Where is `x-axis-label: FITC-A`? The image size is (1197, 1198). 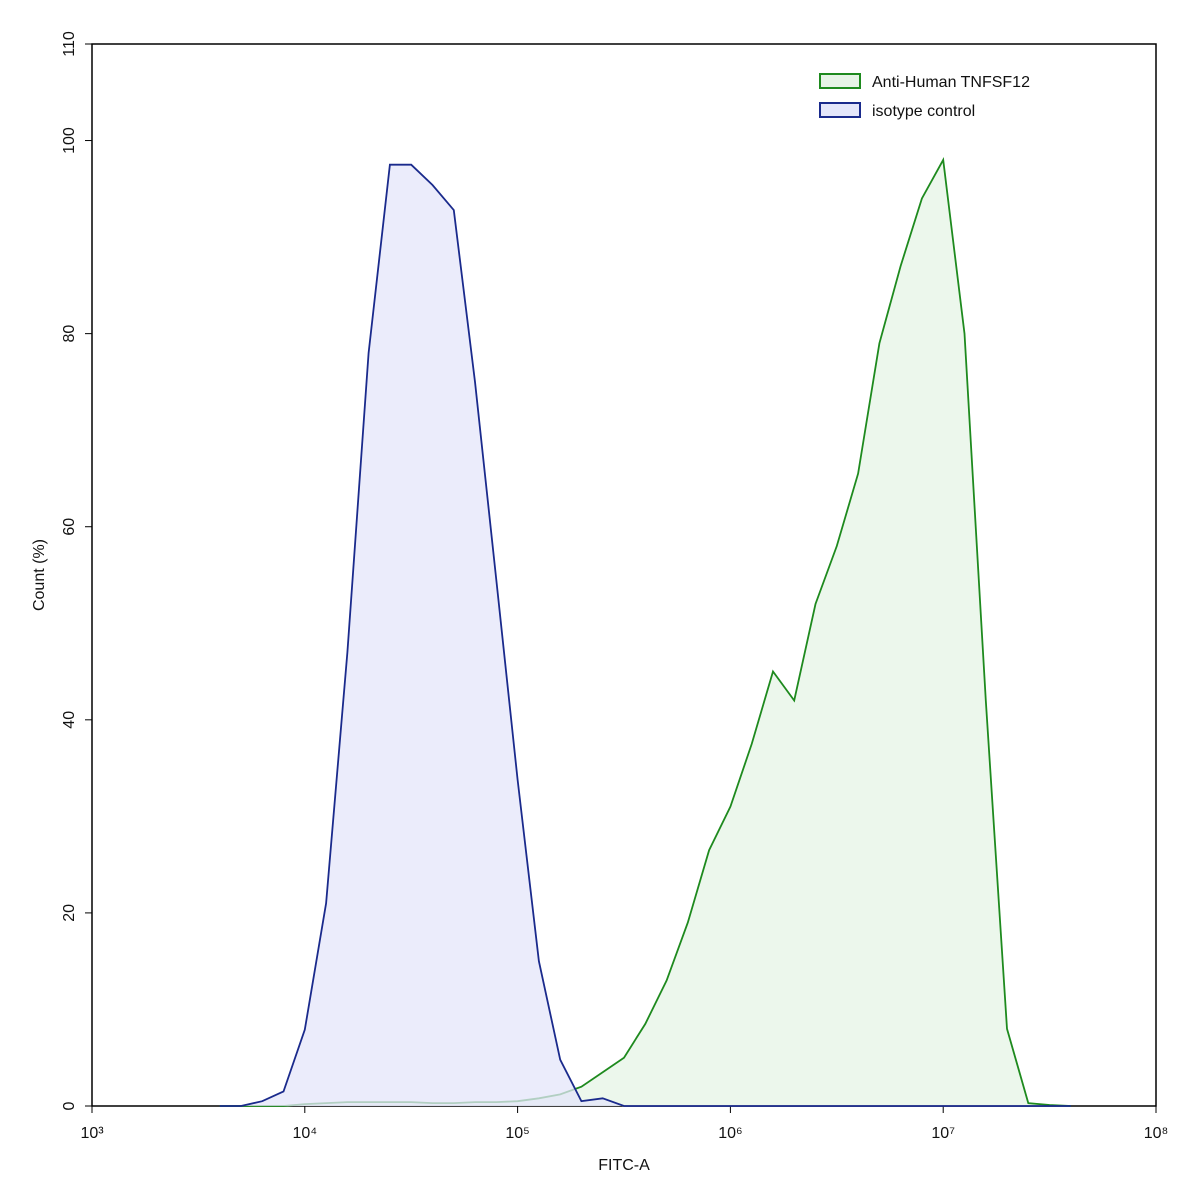
x-axis-label: FITC-A is located at coordinates (624, 1165).